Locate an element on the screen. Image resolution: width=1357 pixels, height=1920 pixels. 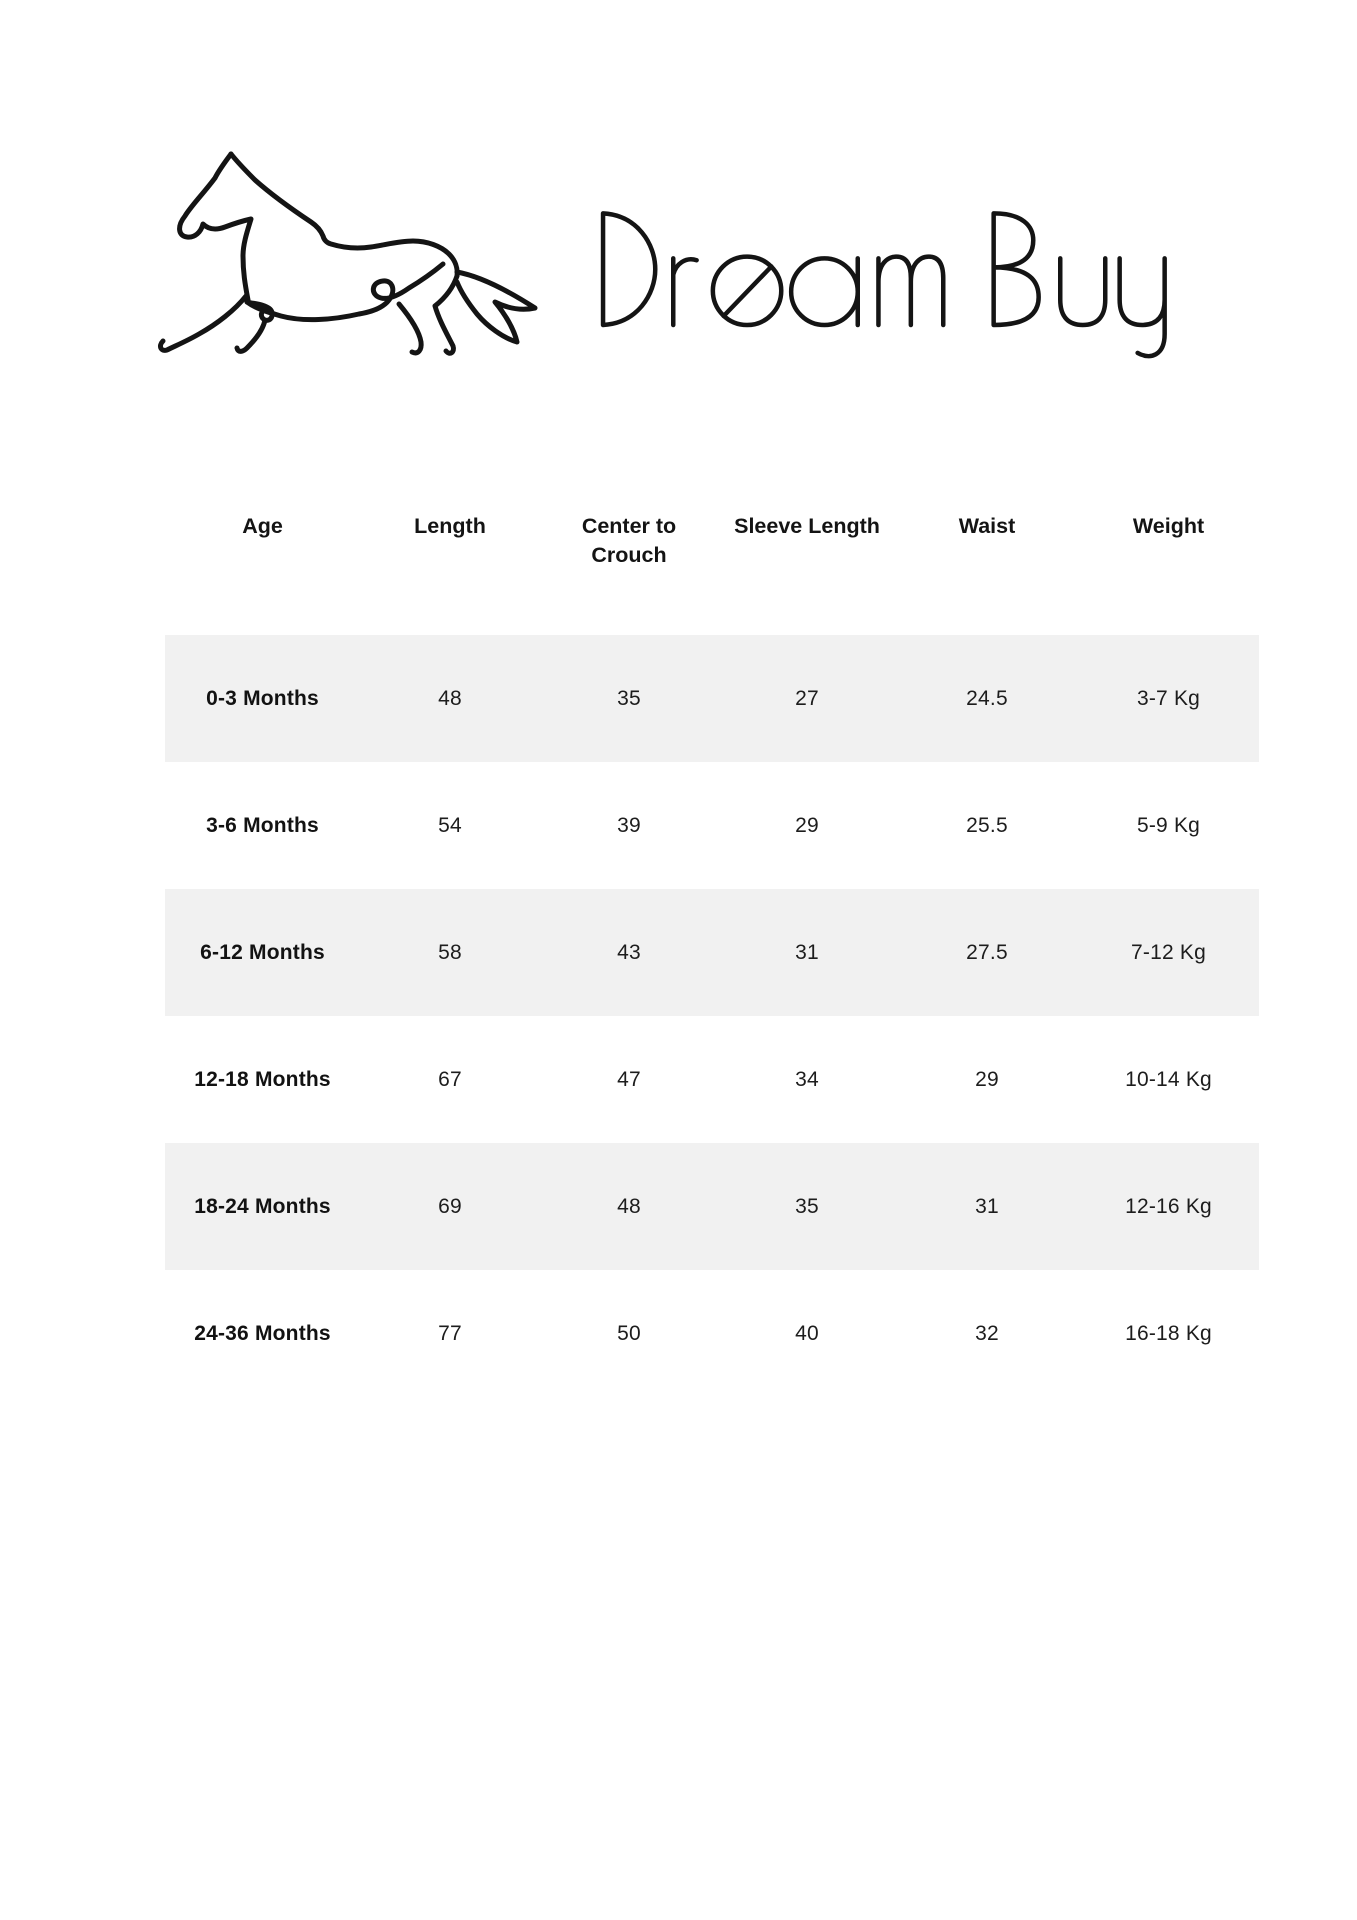
cell-length: 67 is located at coordinates (450, 1079).